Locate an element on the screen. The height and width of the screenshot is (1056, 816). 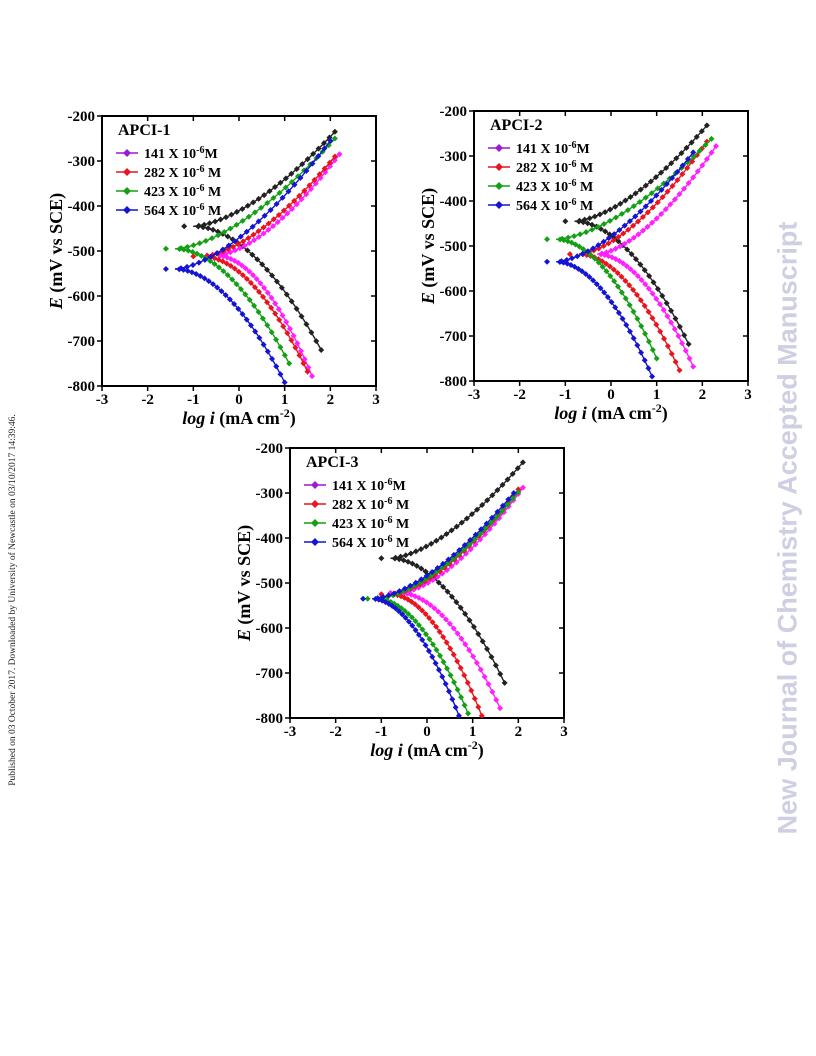
x-tick-label: 0 is located at coordinates (611, 395).